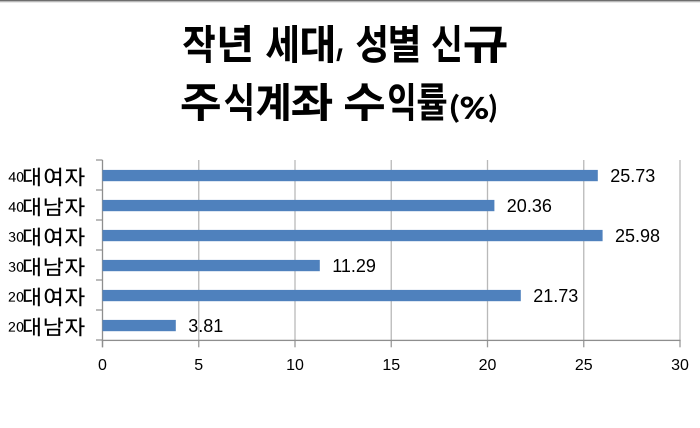 This screenshot has width=700, height=428. What do you see at coordinates (529, 206) in the screenshot?
I see `svg-text: 20.36` at bounding box center [529, 206].